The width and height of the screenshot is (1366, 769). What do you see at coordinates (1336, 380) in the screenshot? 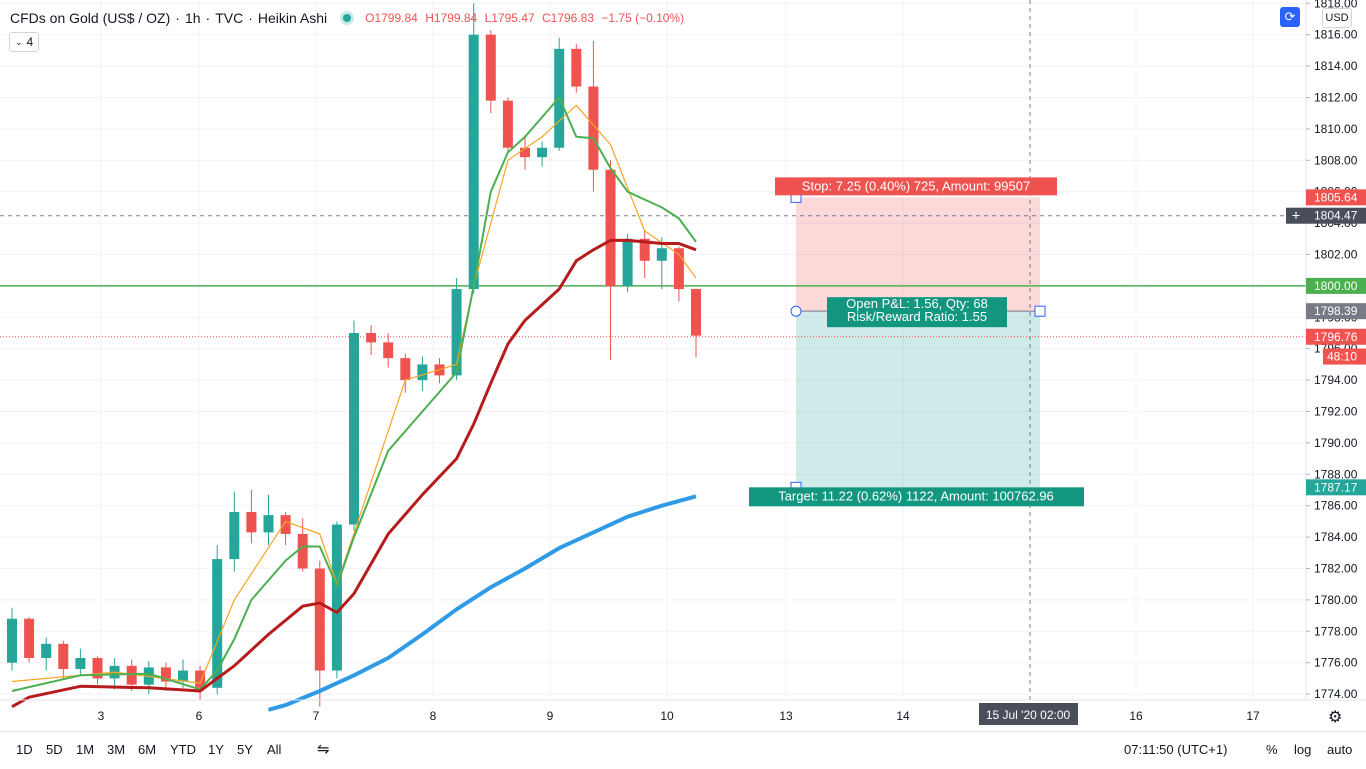
I see `price-tick-label: 1794.00` at bounding box center [1336, 380].